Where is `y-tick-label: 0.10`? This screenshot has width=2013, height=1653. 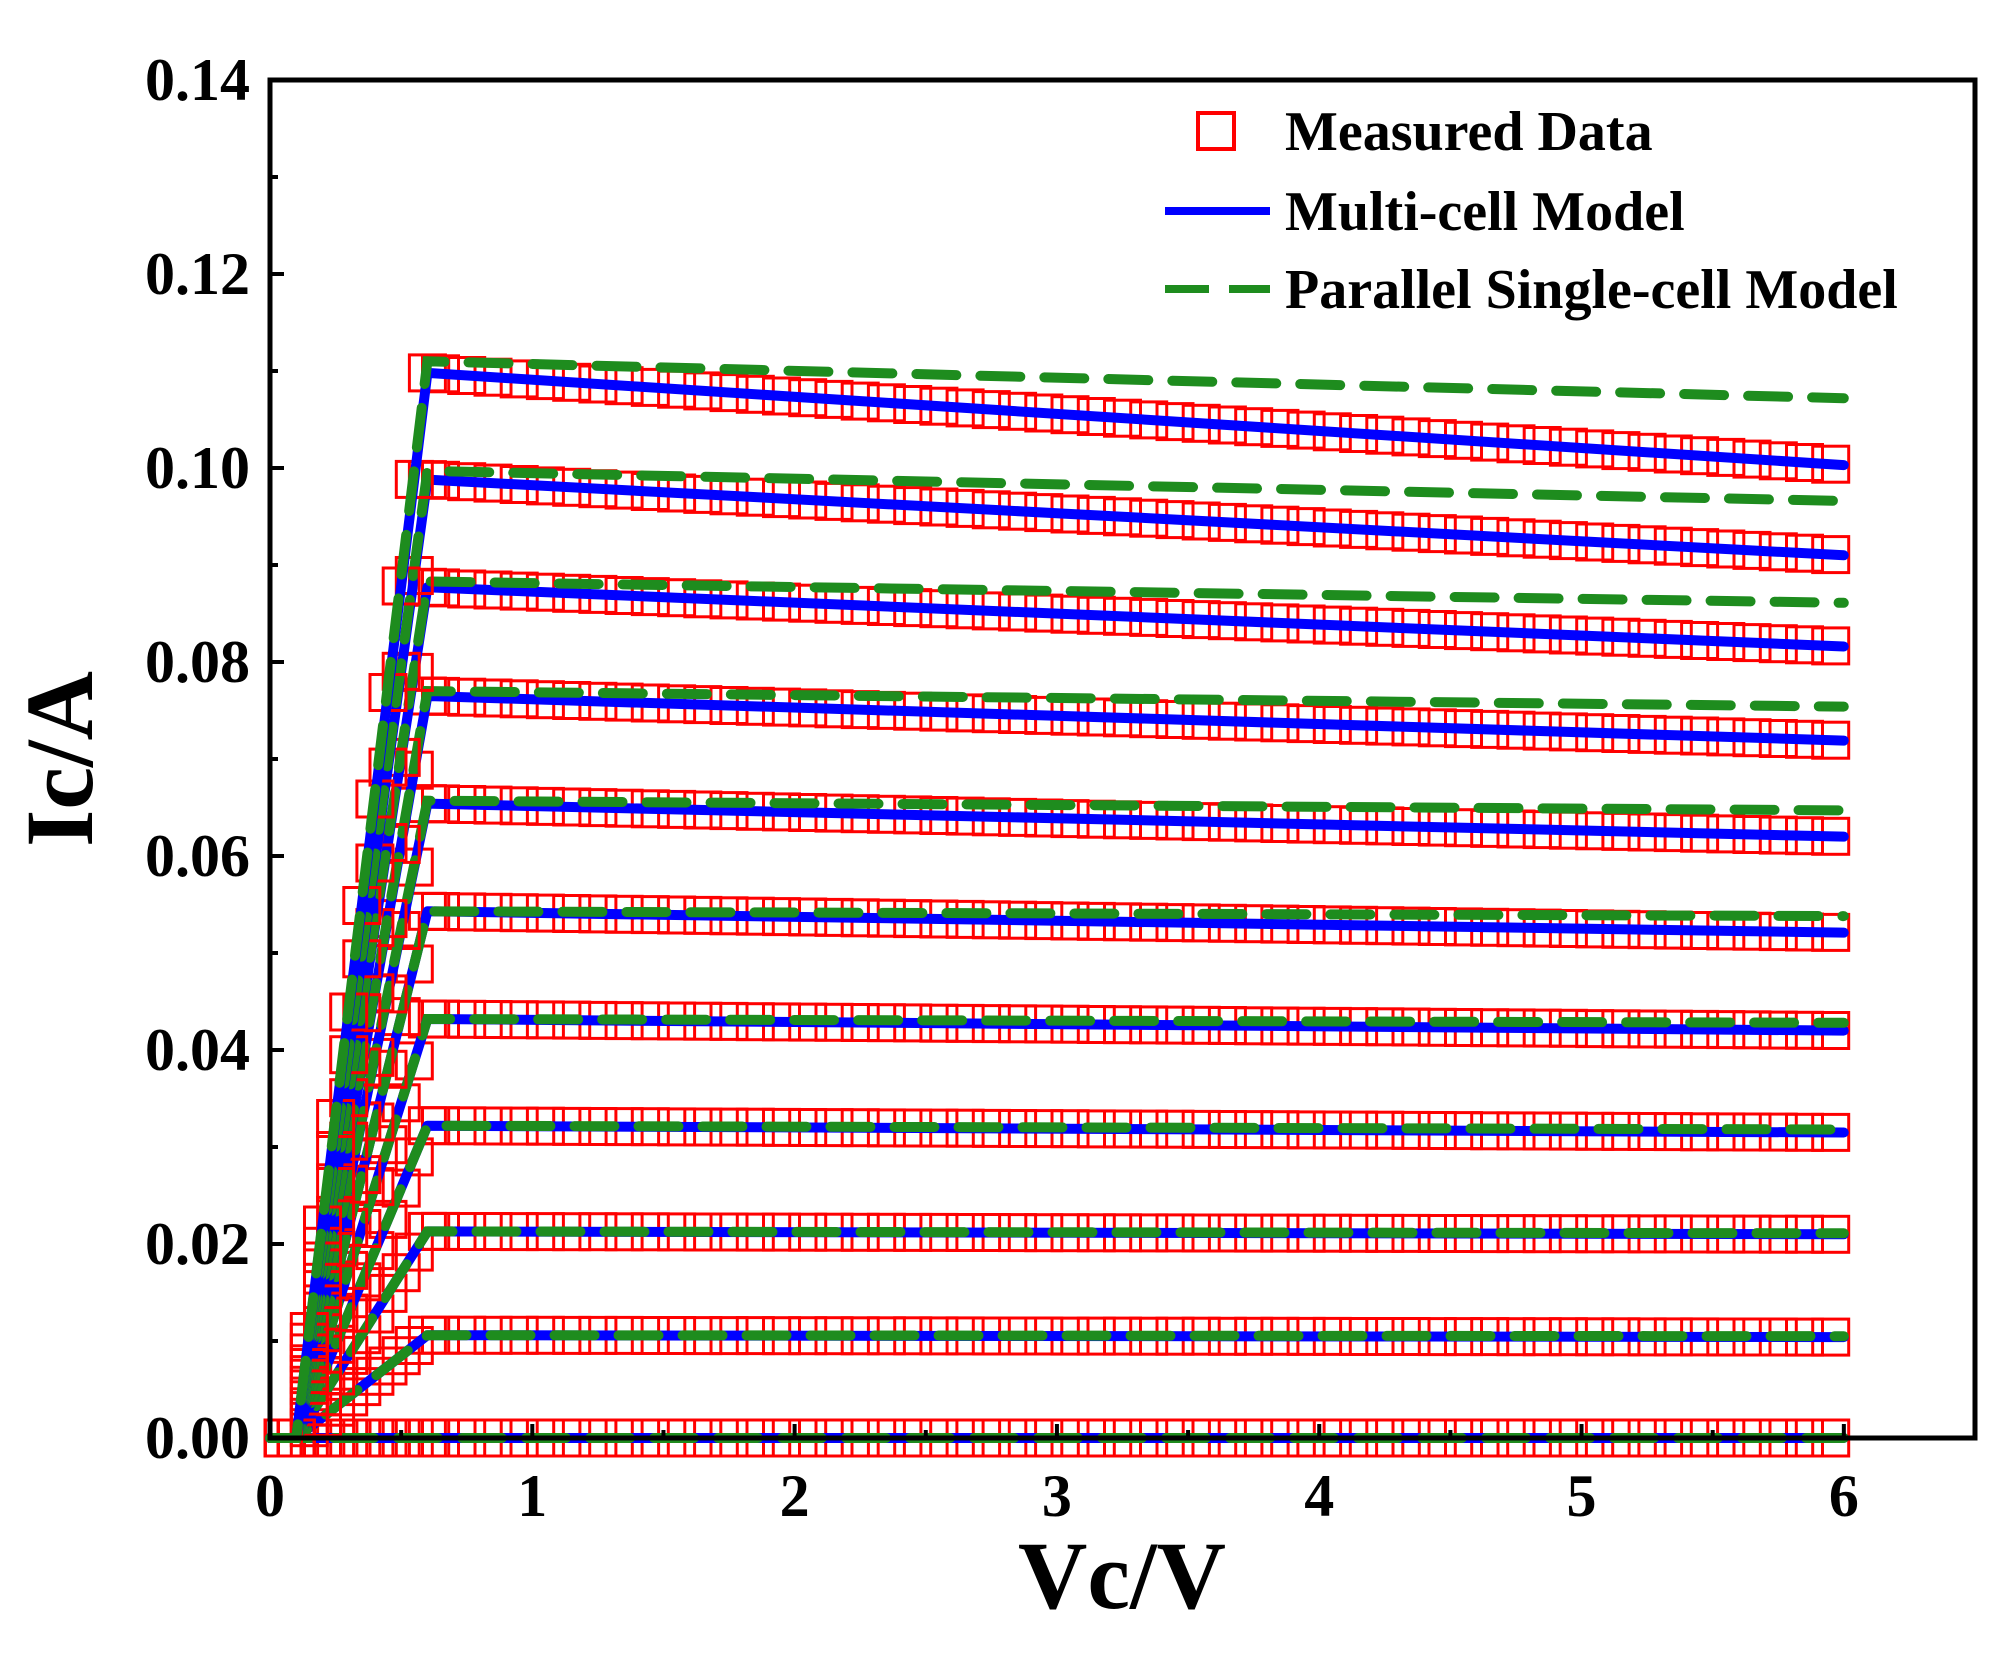 y-tick-label: 0.10 is located at coordinates (197, 468).